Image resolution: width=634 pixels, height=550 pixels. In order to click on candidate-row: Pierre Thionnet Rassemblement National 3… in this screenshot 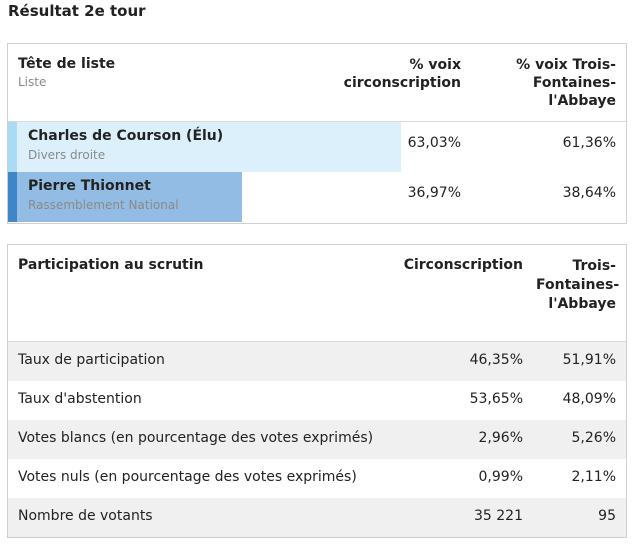, I will do `click(317, 197)`.